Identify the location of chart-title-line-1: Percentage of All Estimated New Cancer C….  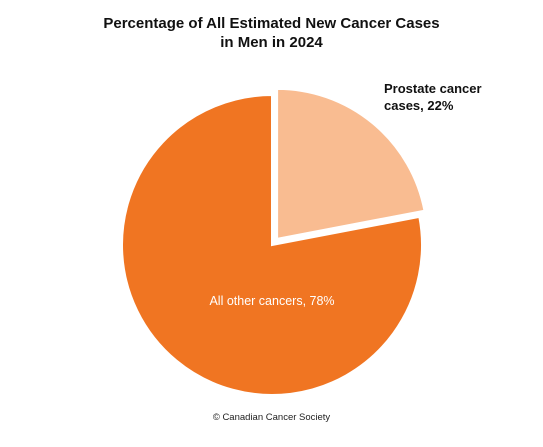
(271, 23).